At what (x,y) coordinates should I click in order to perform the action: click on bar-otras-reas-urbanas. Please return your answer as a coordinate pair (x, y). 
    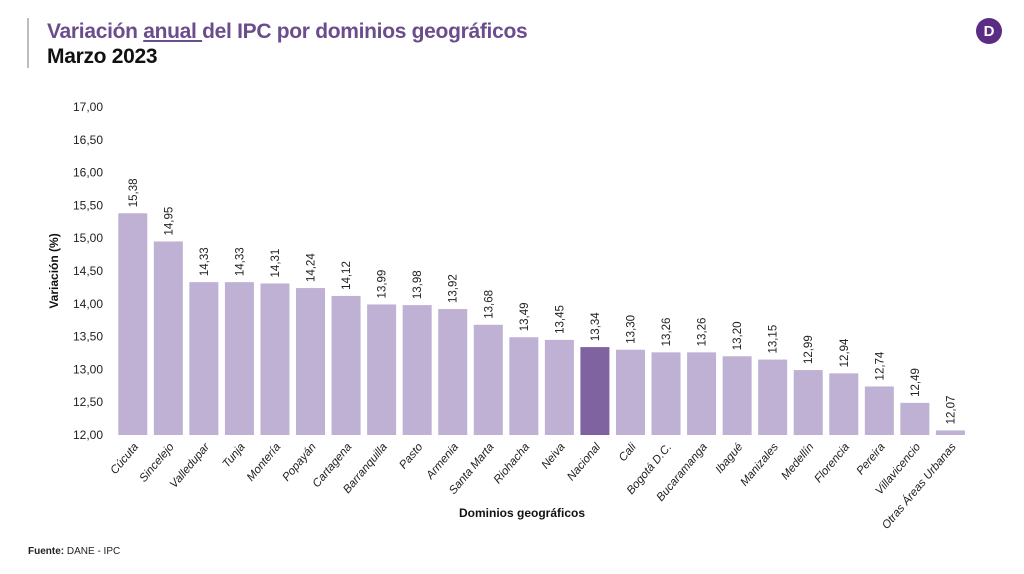
    Looking at the image, I should click on (950, 432).